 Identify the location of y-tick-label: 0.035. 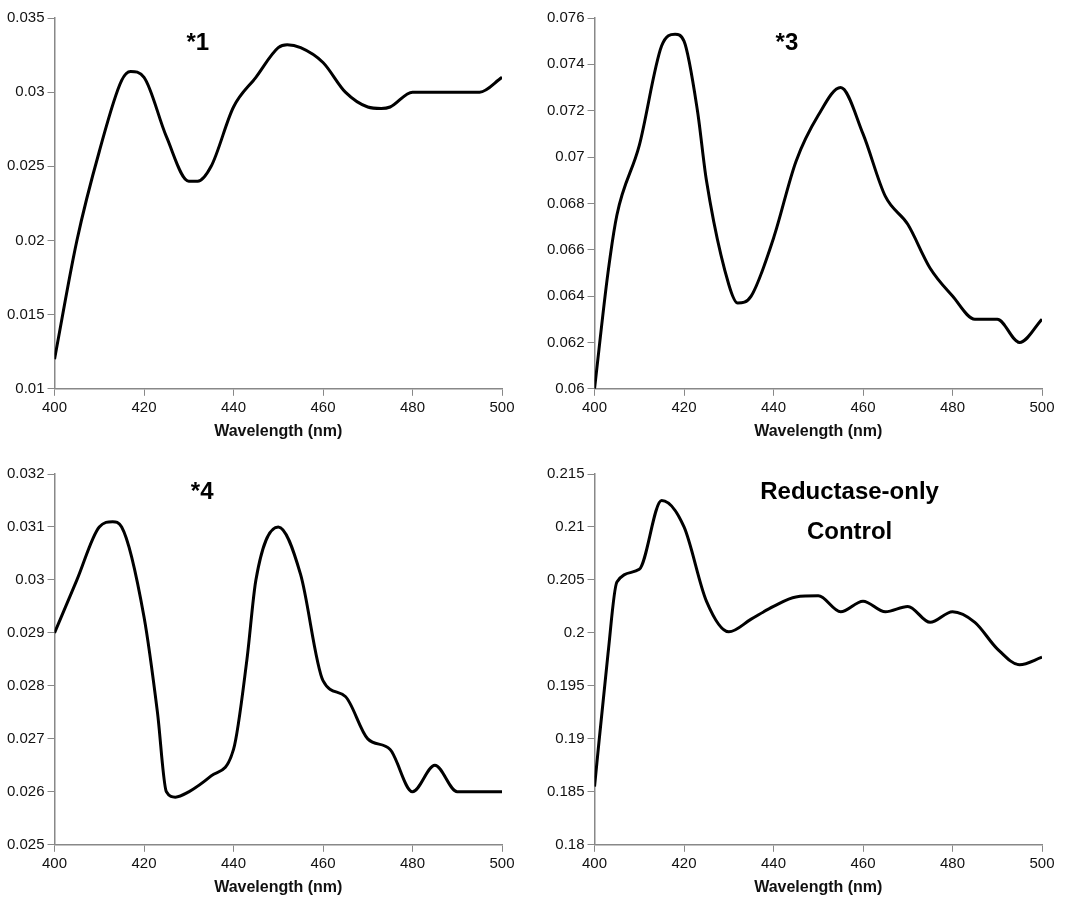
(25, 17).